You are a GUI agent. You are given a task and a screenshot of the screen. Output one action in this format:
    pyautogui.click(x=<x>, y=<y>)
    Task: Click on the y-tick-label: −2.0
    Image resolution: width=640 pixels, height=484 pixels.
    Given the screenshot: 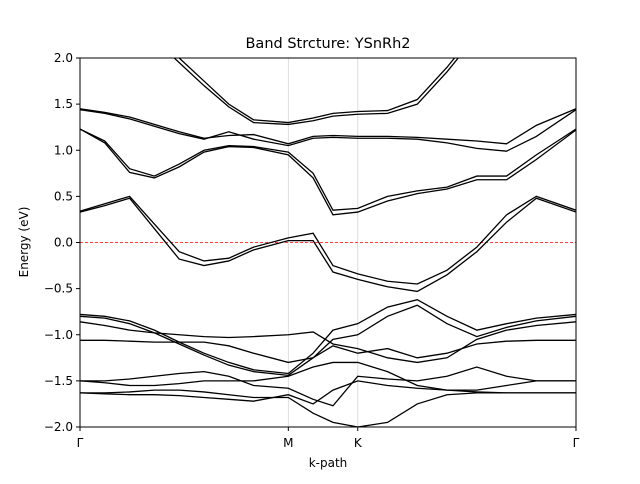 What is the action you would take?
    pyautogui.click(x=58, y=427)
    